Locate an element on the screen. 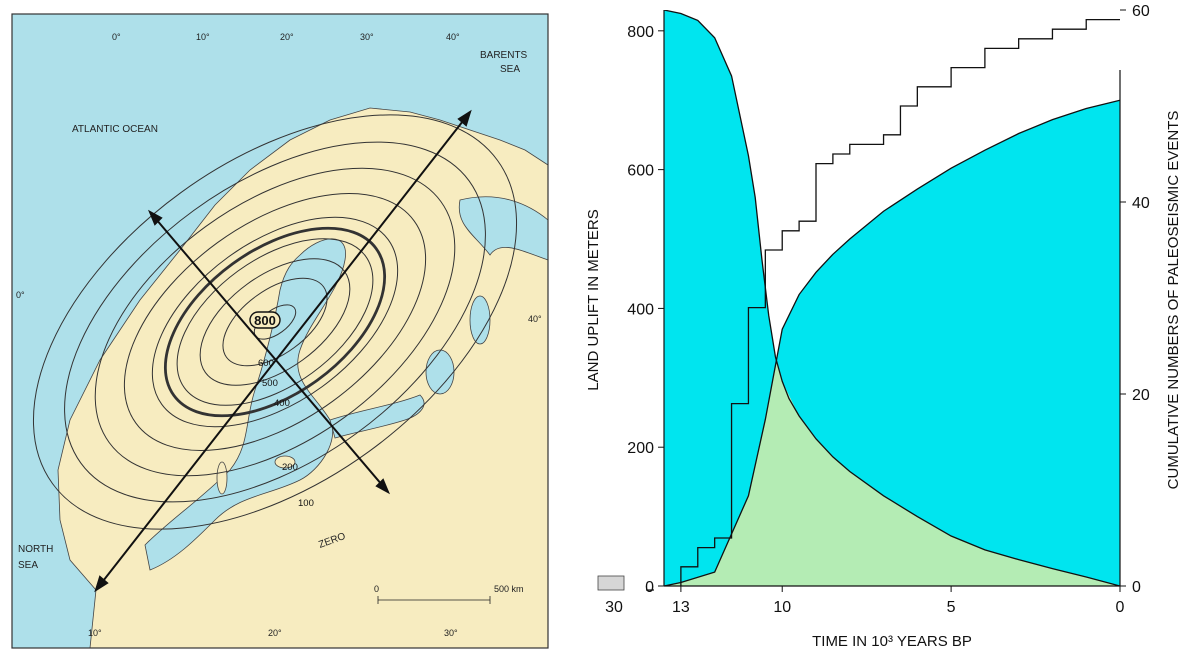 This screenshot has height=653, width=1188. map-top-tick-0: 0° is located at coordinates (116, 37).